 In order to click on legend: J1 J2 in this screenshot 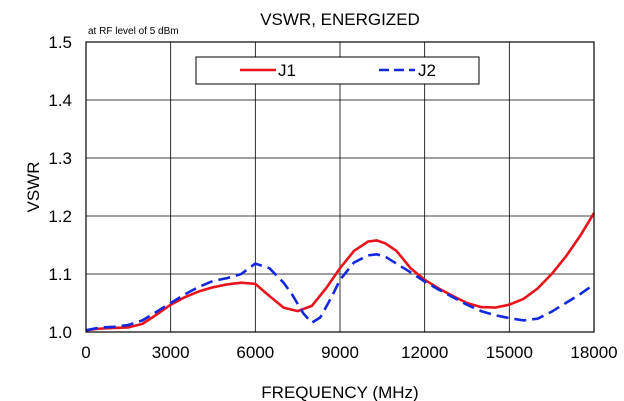, I will do `click(337, 70)`.